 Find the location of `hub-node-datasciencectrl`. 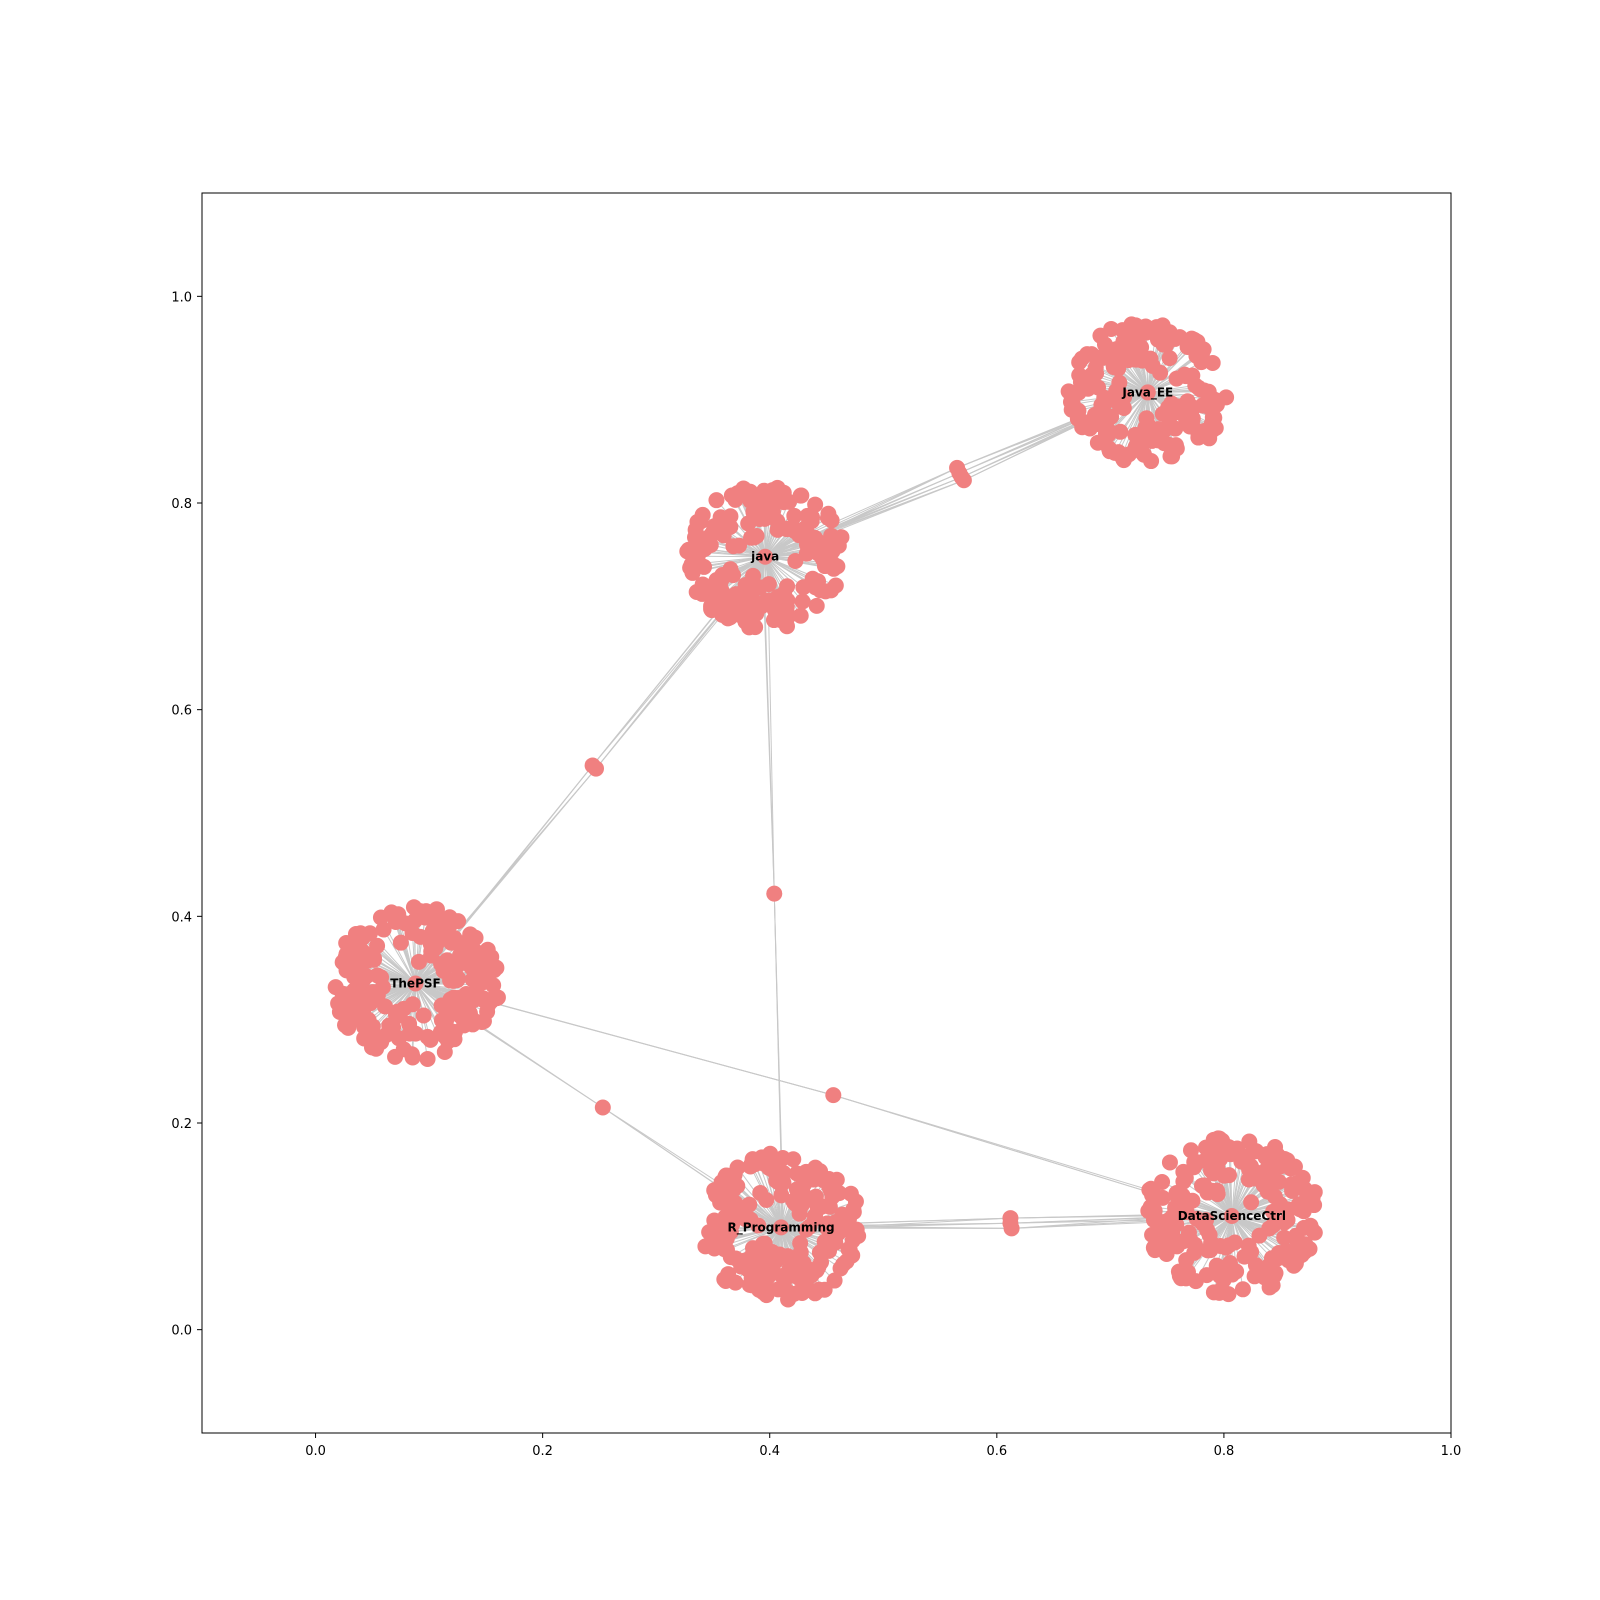

hub-node-datasciencectrl is located at coordinates (1231, 1216).